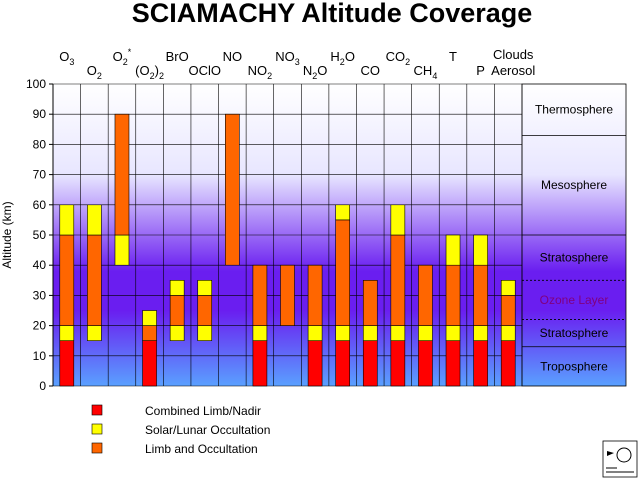 This screenshot has width=640, height=485. Describe the element at coordinates (574, 366) in the screenshot. I see `region-label: Troposphere` at that location.